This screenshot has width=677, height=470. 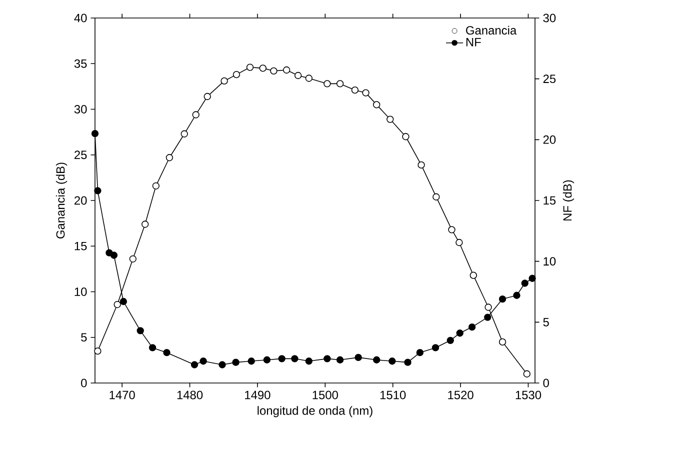 What do you see at coordinates (122, 395) in the screenshot?
I see `x-tick-label: 1470` at bounding box center [122, 395].